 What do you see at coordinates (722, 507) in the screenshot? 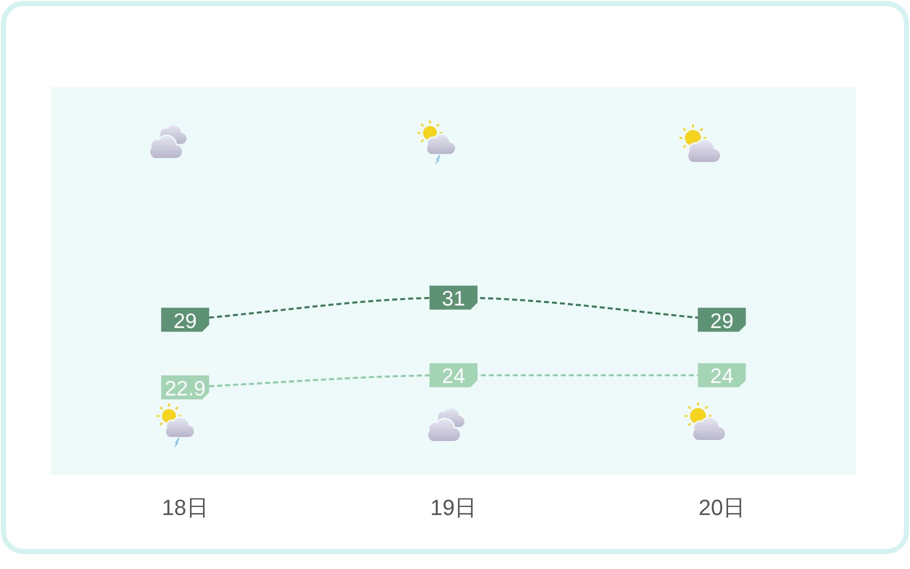
I see `x-tick-label: 20日` at bounding box center [722, 507].